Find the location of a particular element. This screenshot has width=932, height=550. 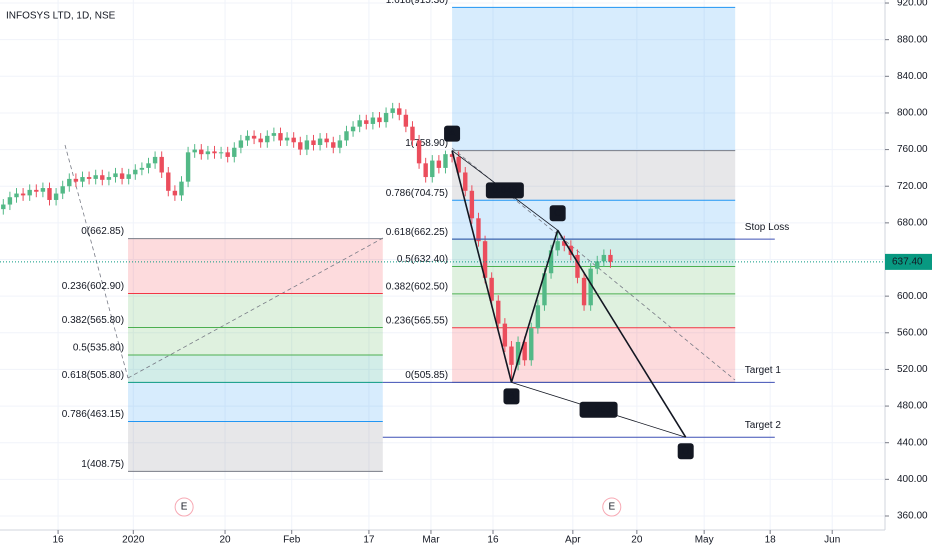

fib-label: 1(758.90) is located at coordinates (426, 143).